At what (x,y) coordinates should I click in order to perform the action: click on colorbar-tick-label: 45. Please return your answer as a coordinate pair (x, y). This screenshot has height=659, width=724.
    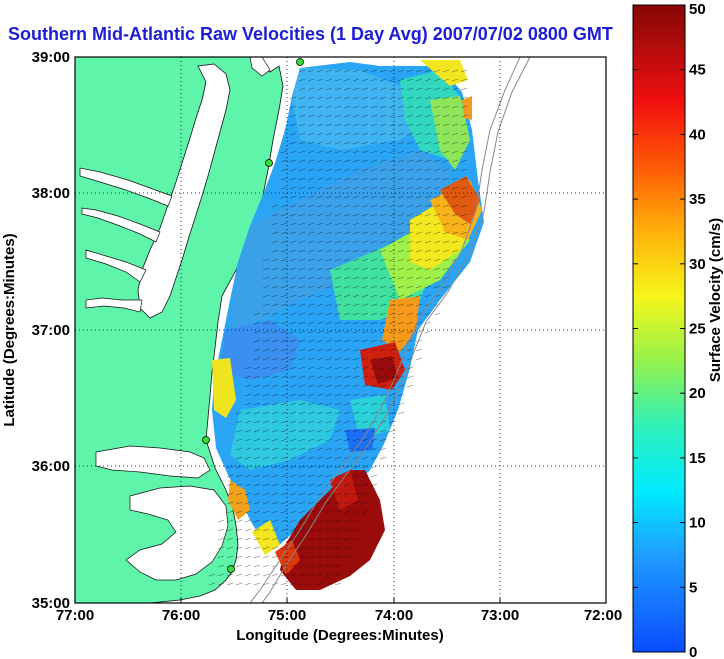
    Looking at the image, I should click on (697, 70).